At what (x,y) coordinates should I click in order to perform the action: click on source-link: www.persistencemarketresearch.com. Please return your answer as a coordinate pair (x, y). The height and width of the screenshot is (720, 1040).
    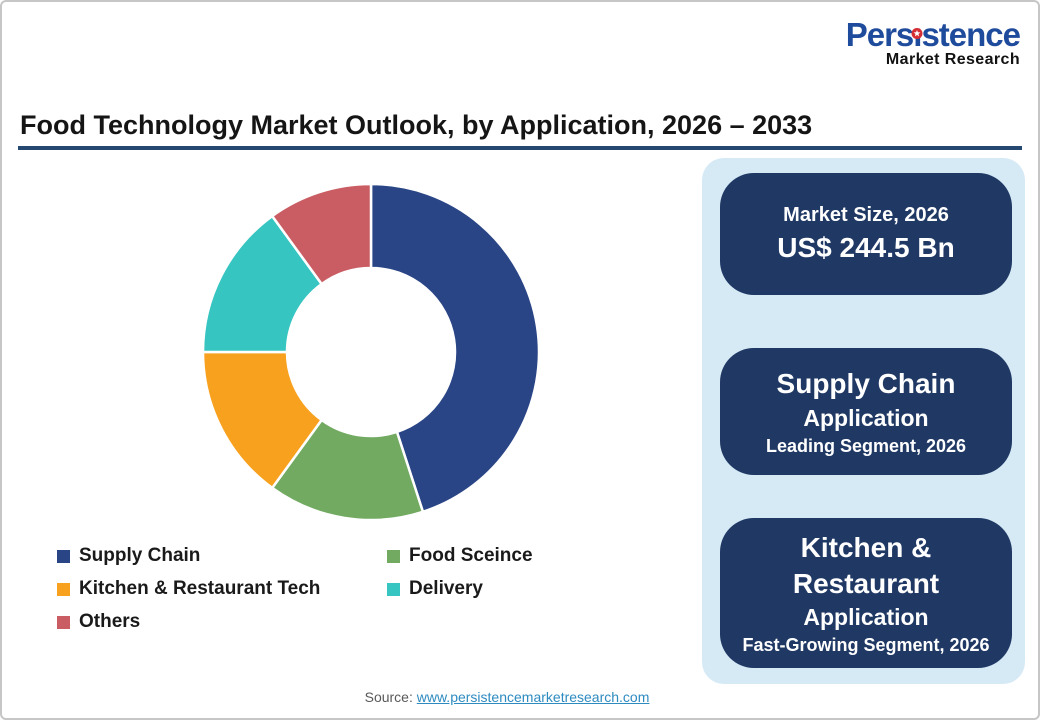
    Looking at the image, I should click on (533, 697).